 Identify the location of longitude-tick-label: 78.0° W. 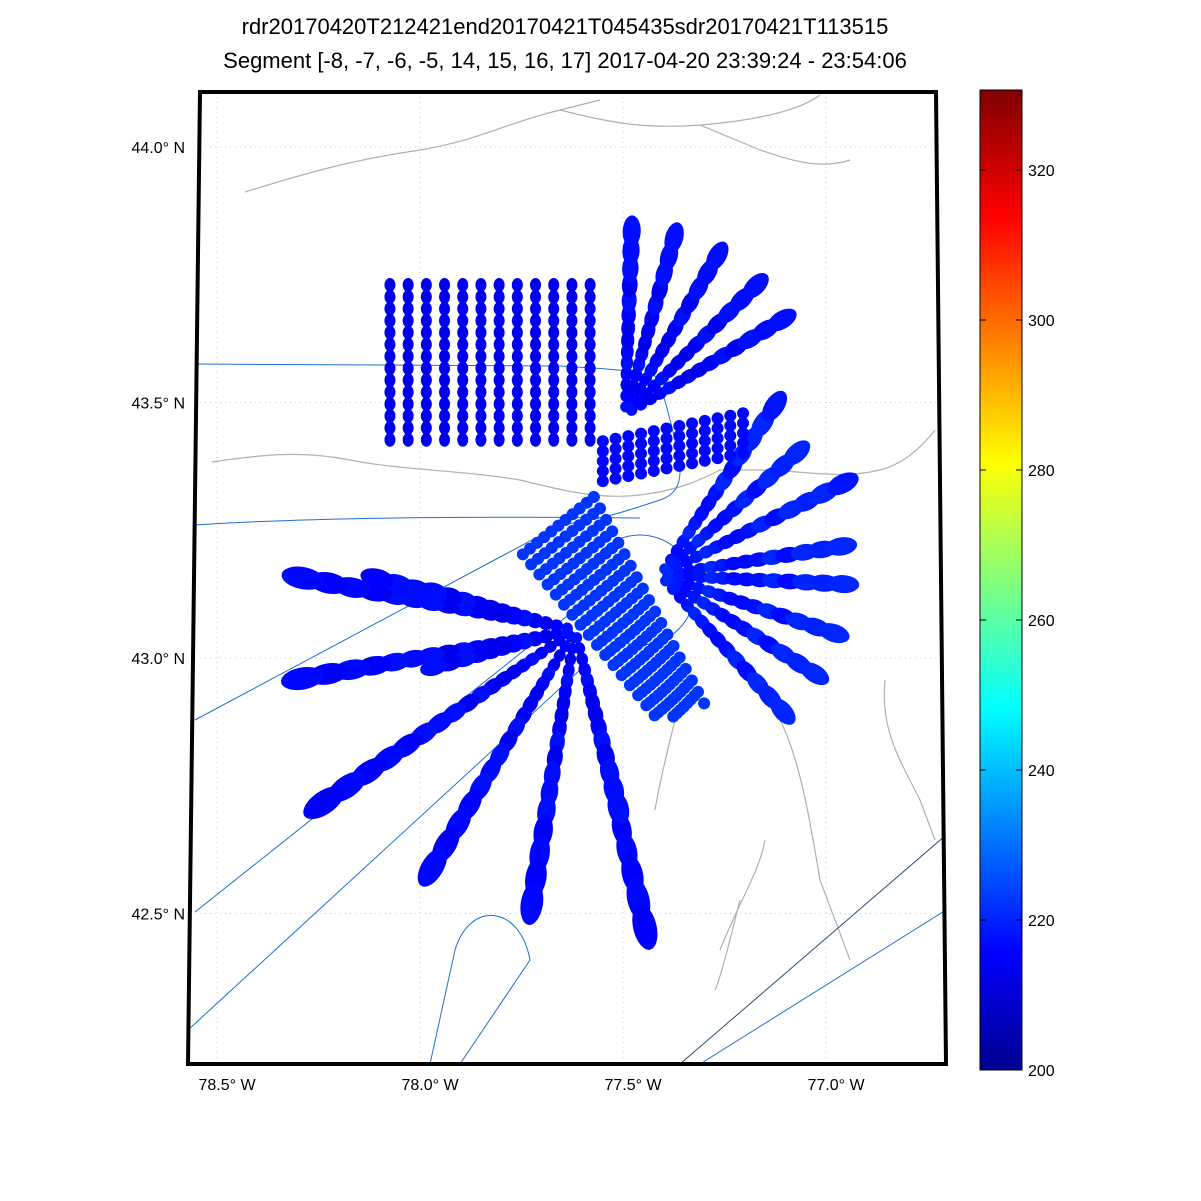
(430, 1085).